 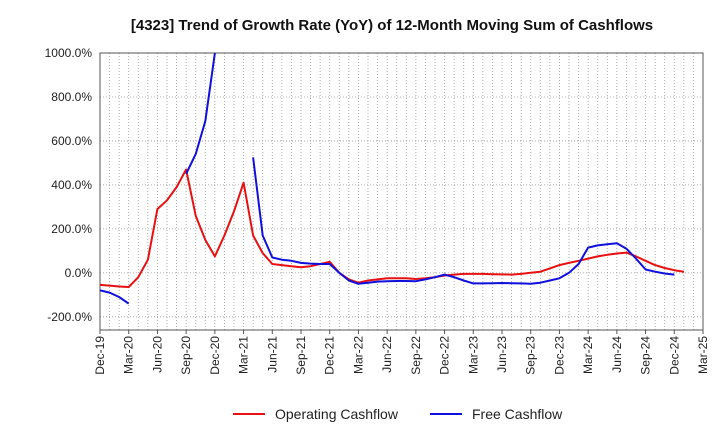 What do you see at coordinates (79, 273) in the screenshot?
I see `y-tick-label: 0.0%` at bounding box center [79, 273].